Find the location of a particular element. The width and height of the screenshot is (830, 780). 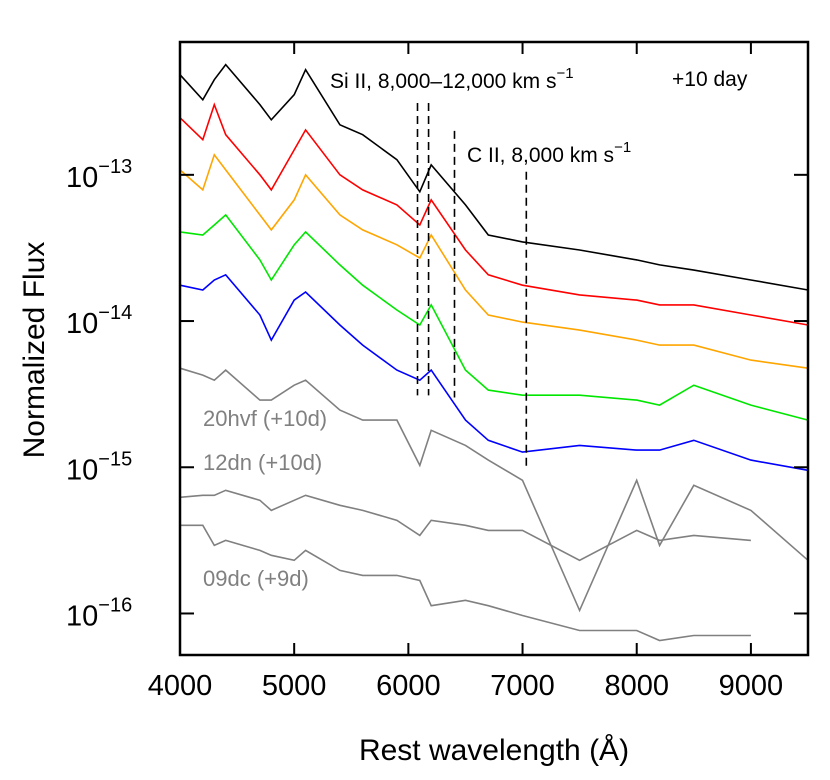

x-axis-title: Rest wavelength (Å) is located at coordinates (494, 750).